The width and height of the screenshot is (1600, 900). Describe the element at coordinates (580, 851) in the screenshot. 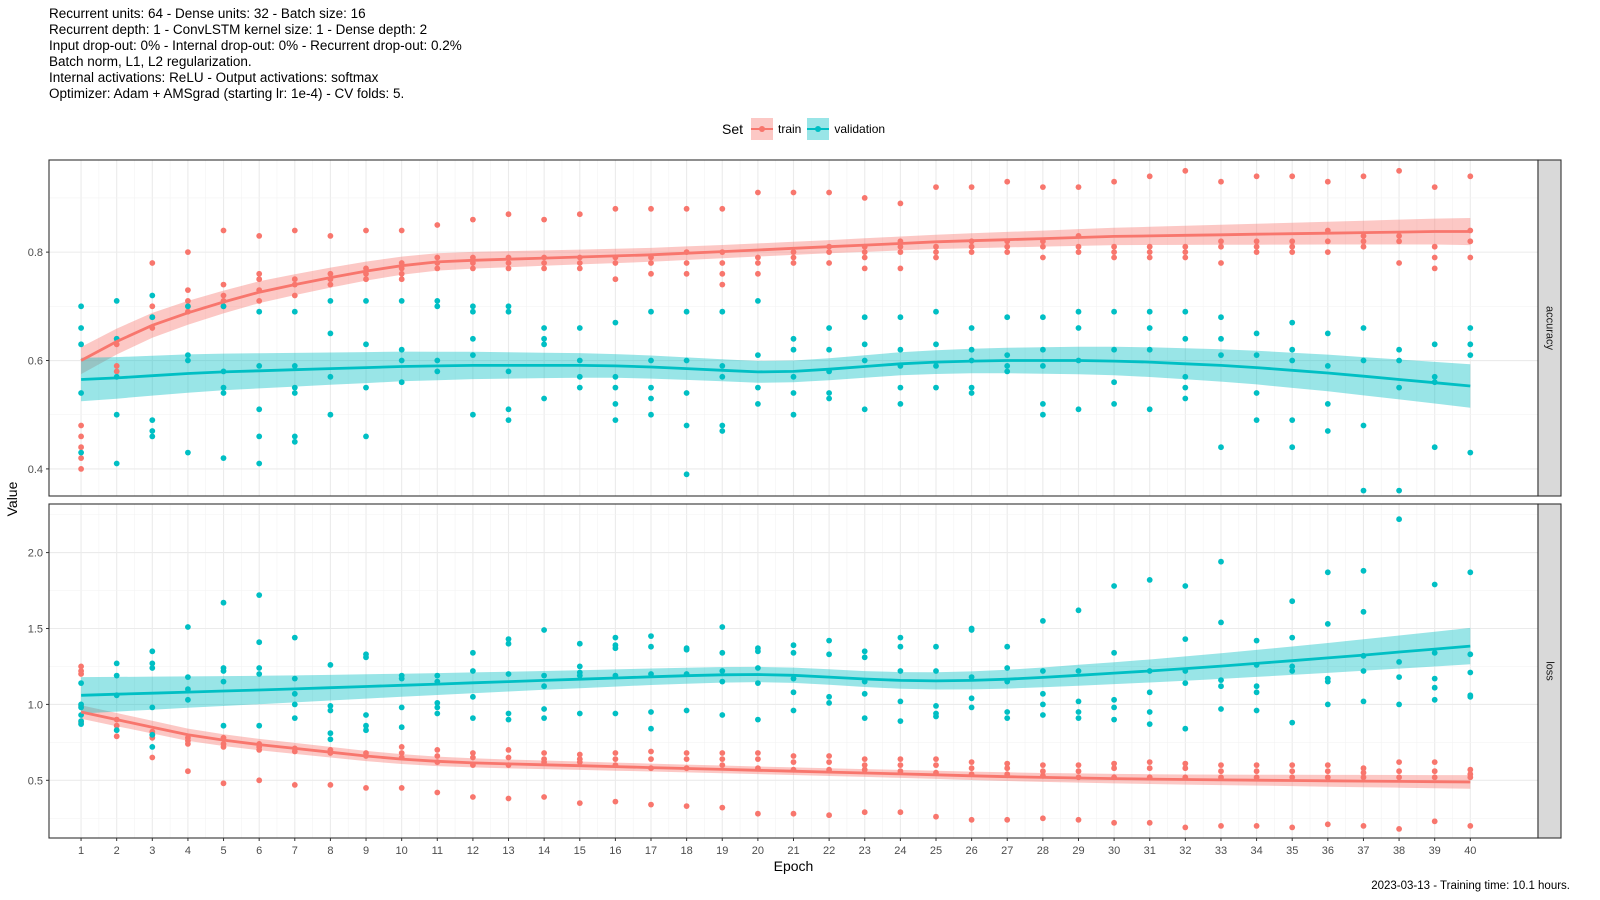

I see `x-tick-label: 15` at that location.